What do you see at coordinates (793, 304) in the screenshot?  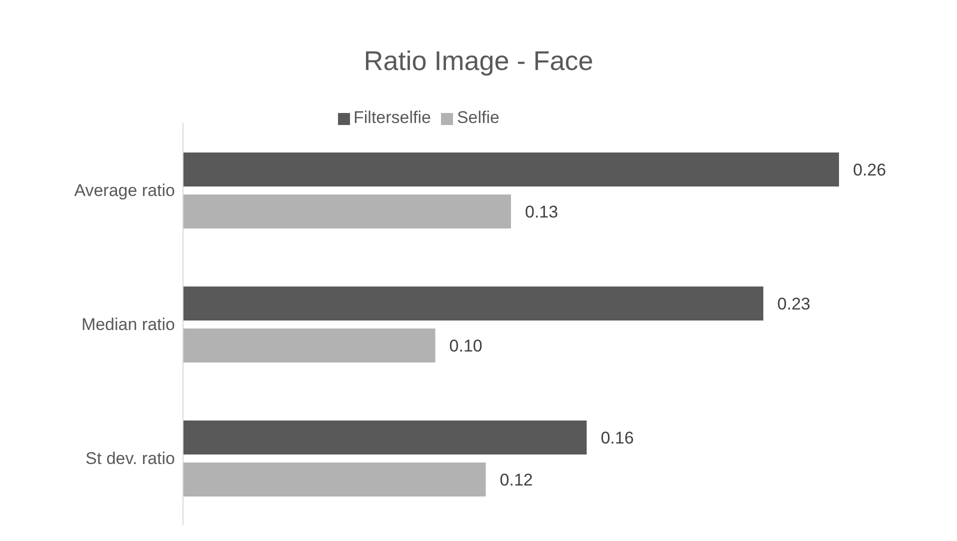 I see `data-label: 0.23` at bounding box center [793, 304].